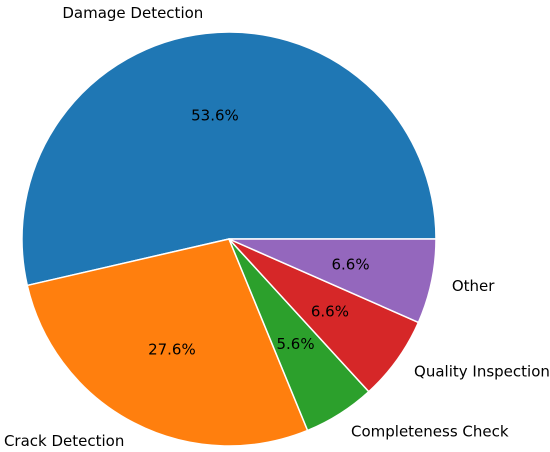  I want to click on pie-percent-label-crack-detection: 27.6%, so click(172, 349).